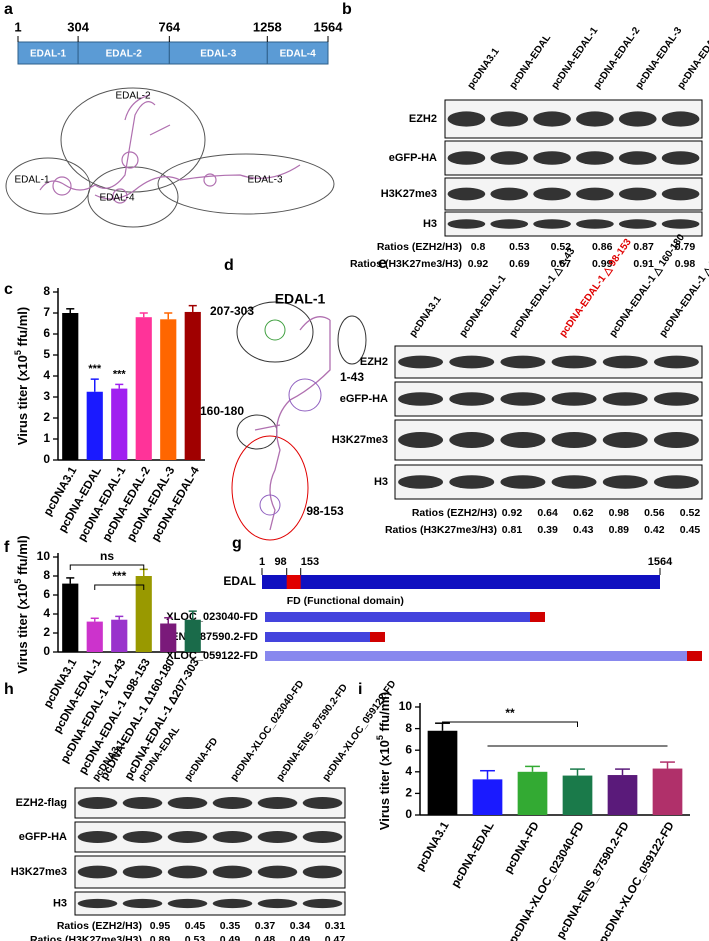 This screenshot has height=941, width=709. What do you see at coordinates (547, 513) in the screenshot?
I see `ratio-value: 0.64` at bounding box center [547, 513].